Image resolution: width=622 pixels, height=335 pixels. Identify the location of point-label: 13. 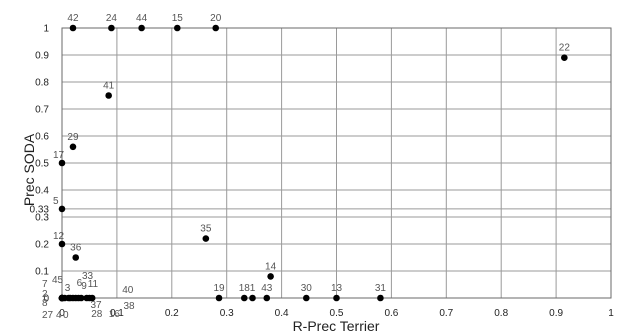
(337, 288).